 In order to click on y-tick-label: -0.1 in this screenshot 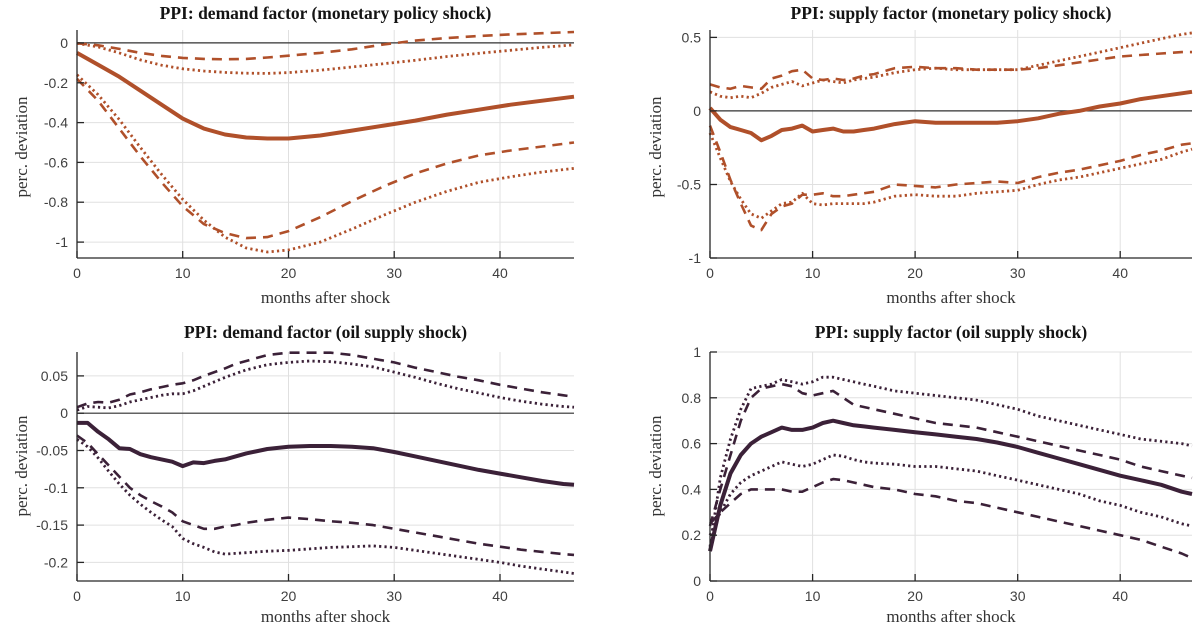, I will do `click(56, 488)`.